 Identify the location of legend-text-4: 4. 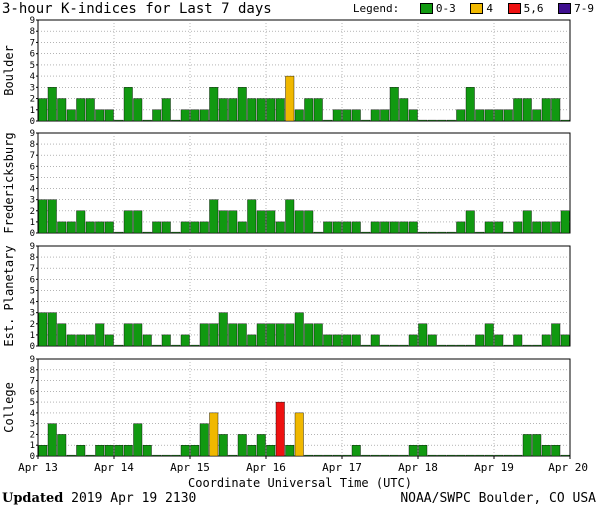
(489, 8).